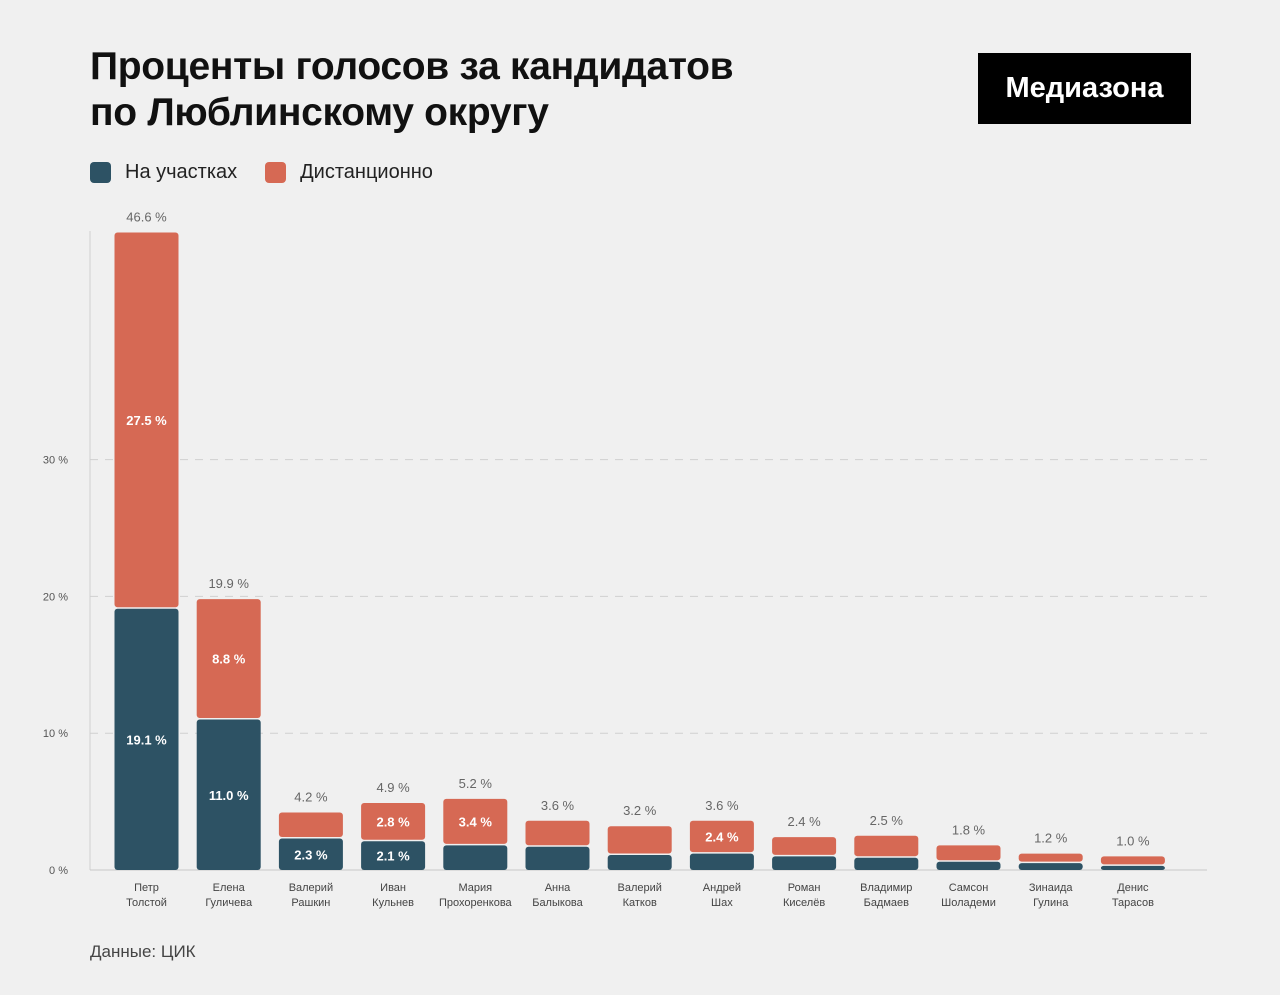 The image size is (1280, 995). I want to click on x-tick-label-line-1: Роман, so click(804, 888).